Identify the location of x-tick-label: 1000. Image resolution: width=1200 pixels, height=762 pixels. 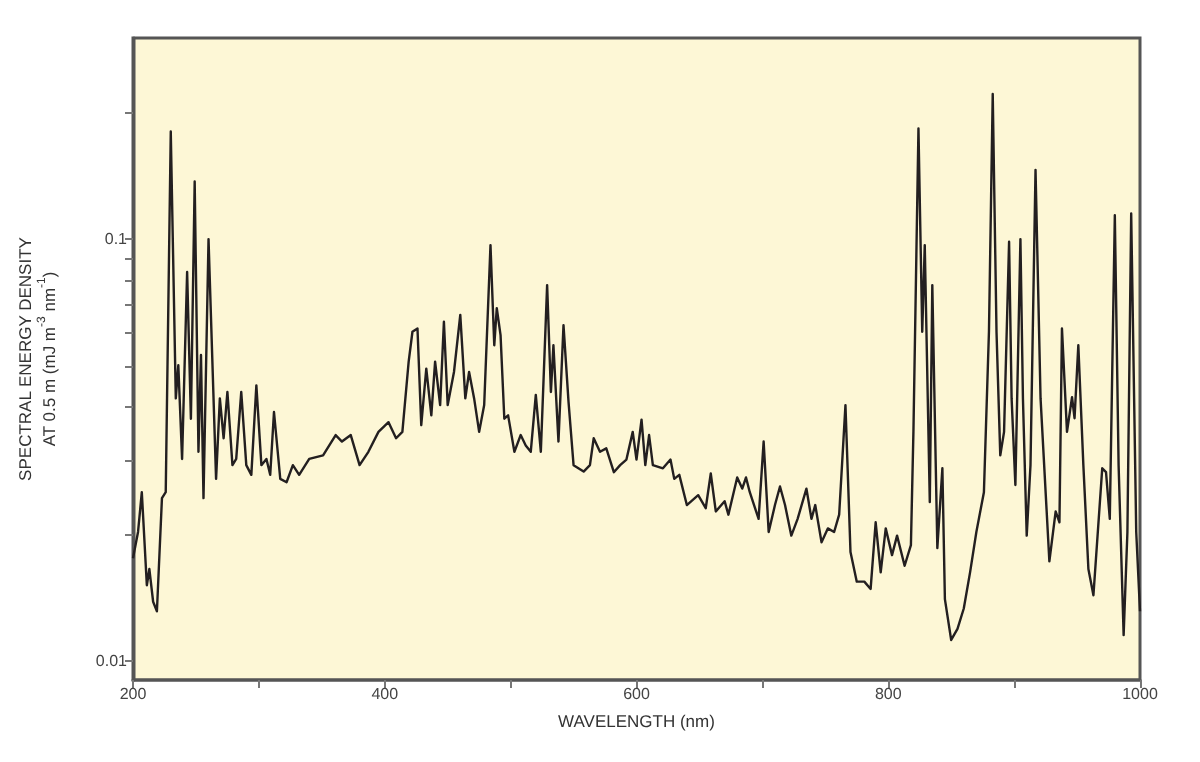
(1140, 694).